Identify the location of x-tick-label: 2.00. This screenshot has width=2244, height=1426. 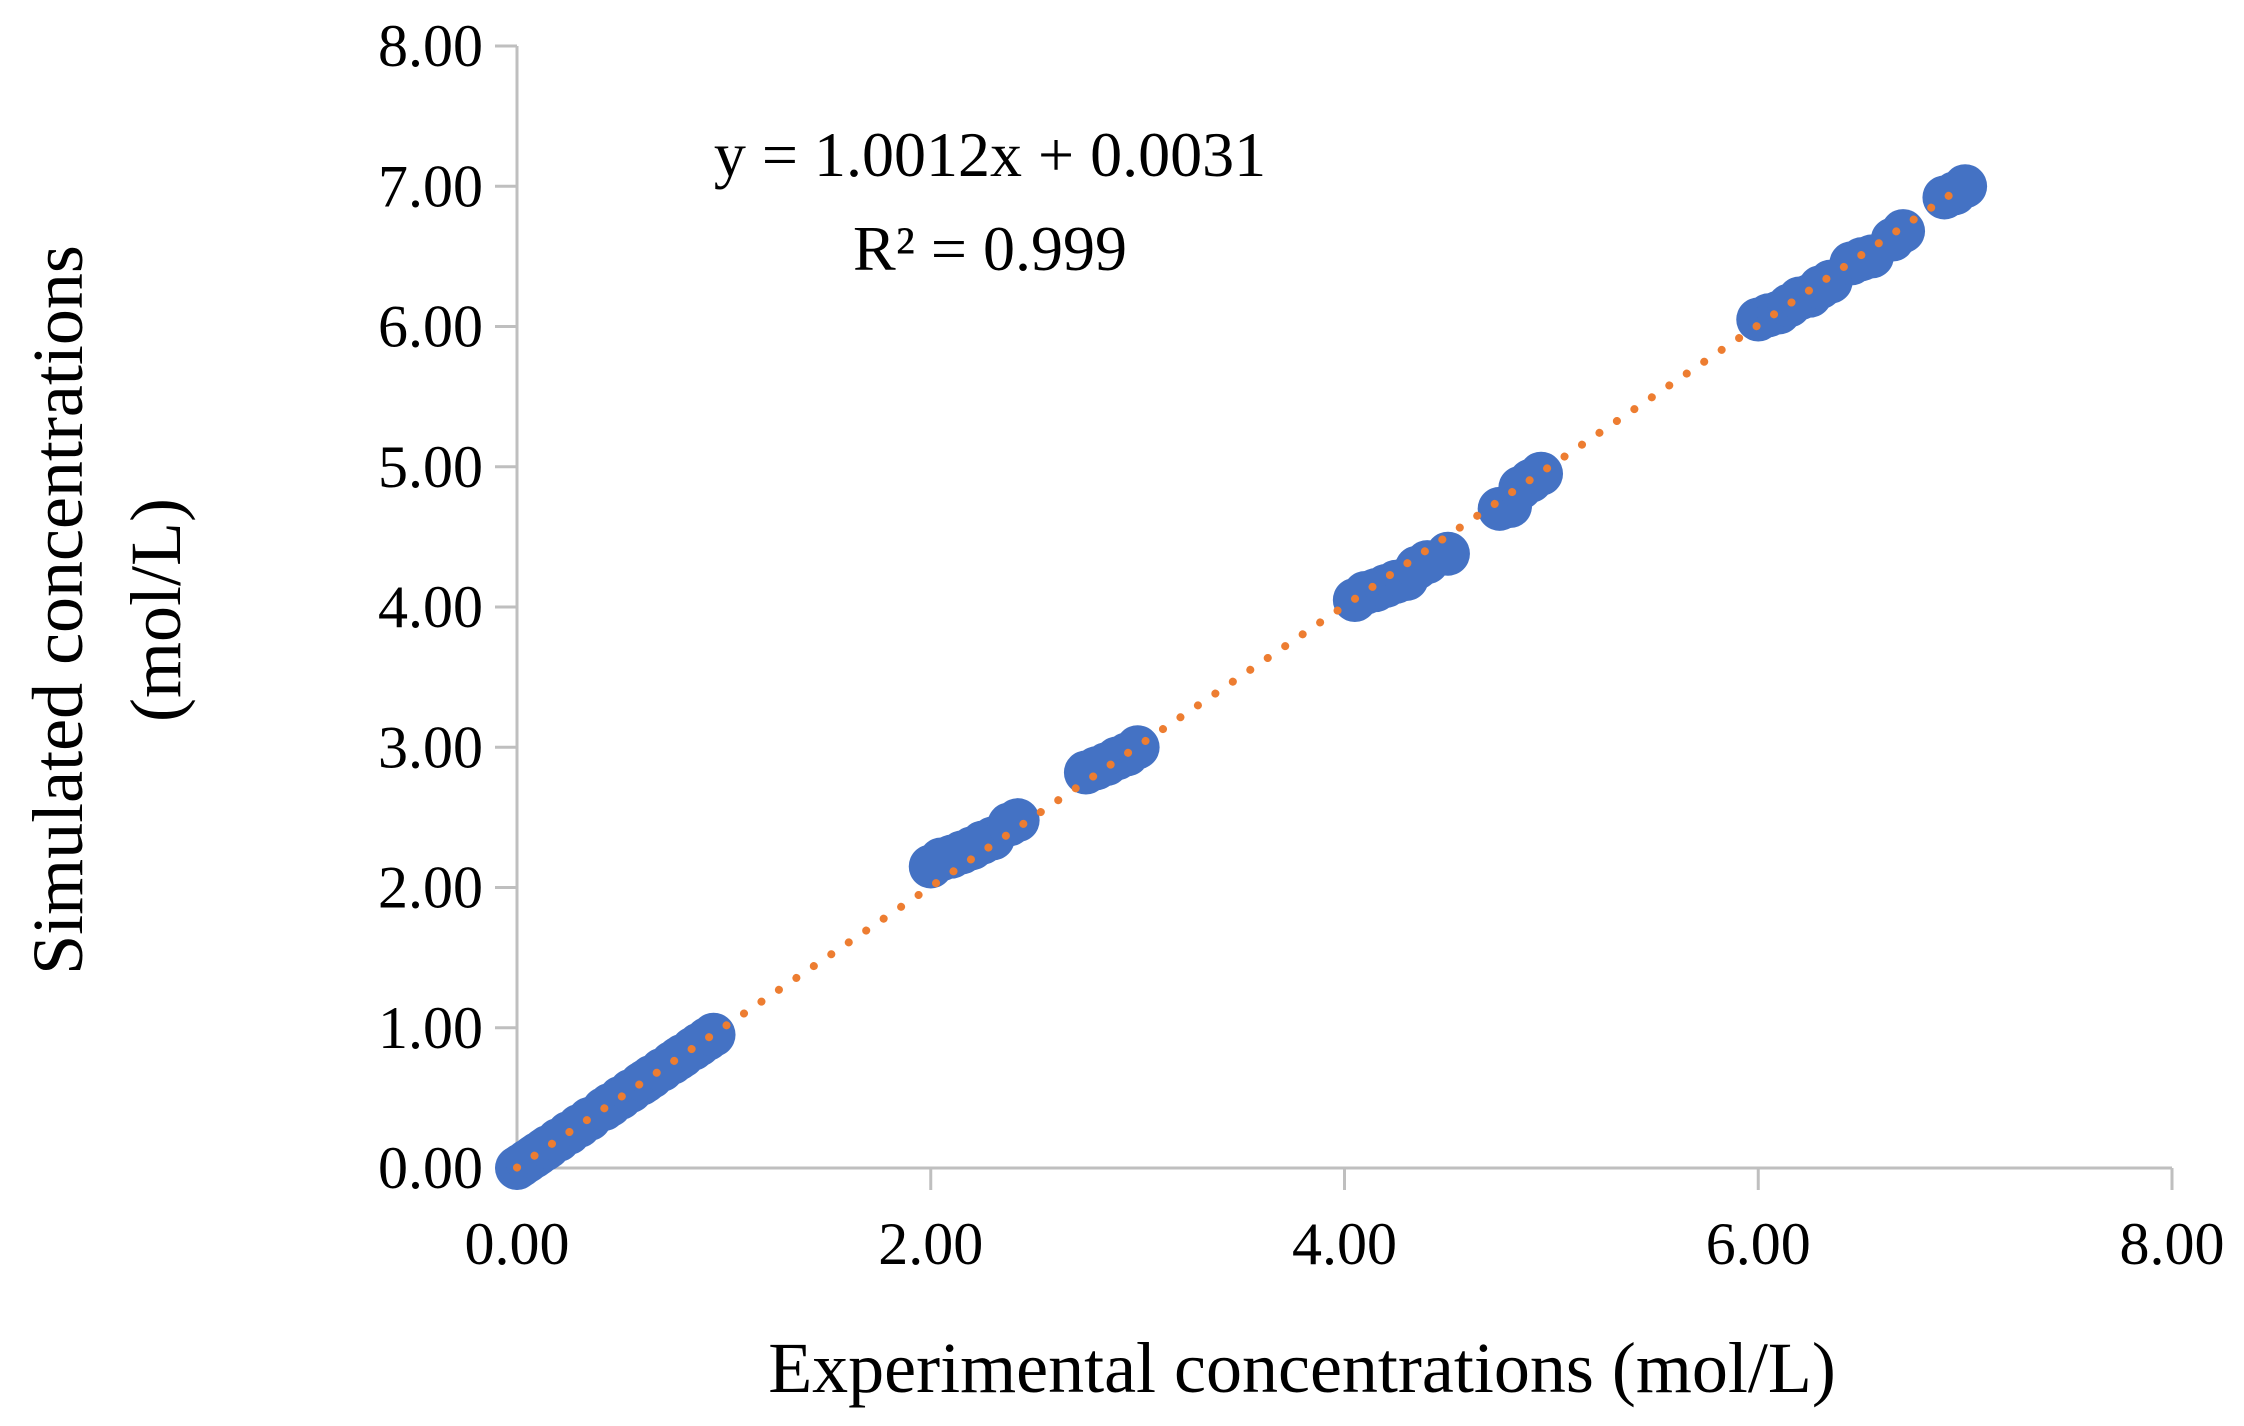
(930, 1244).